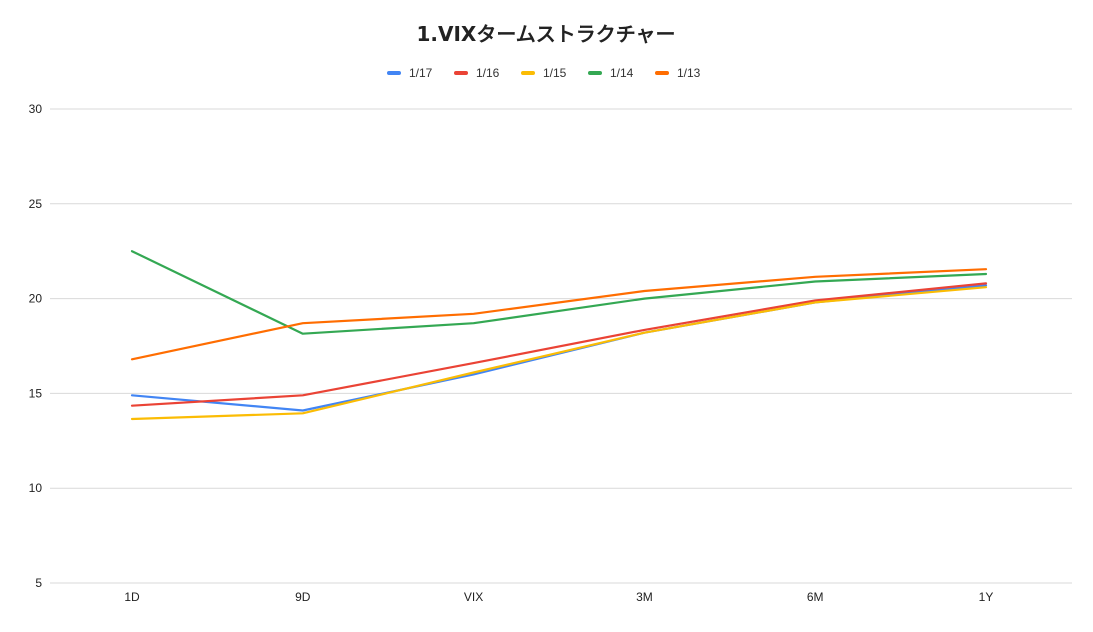  Describe the element at coordinates (555, 73) in the screenshot. I see `legend-label: 1/15` at that location.